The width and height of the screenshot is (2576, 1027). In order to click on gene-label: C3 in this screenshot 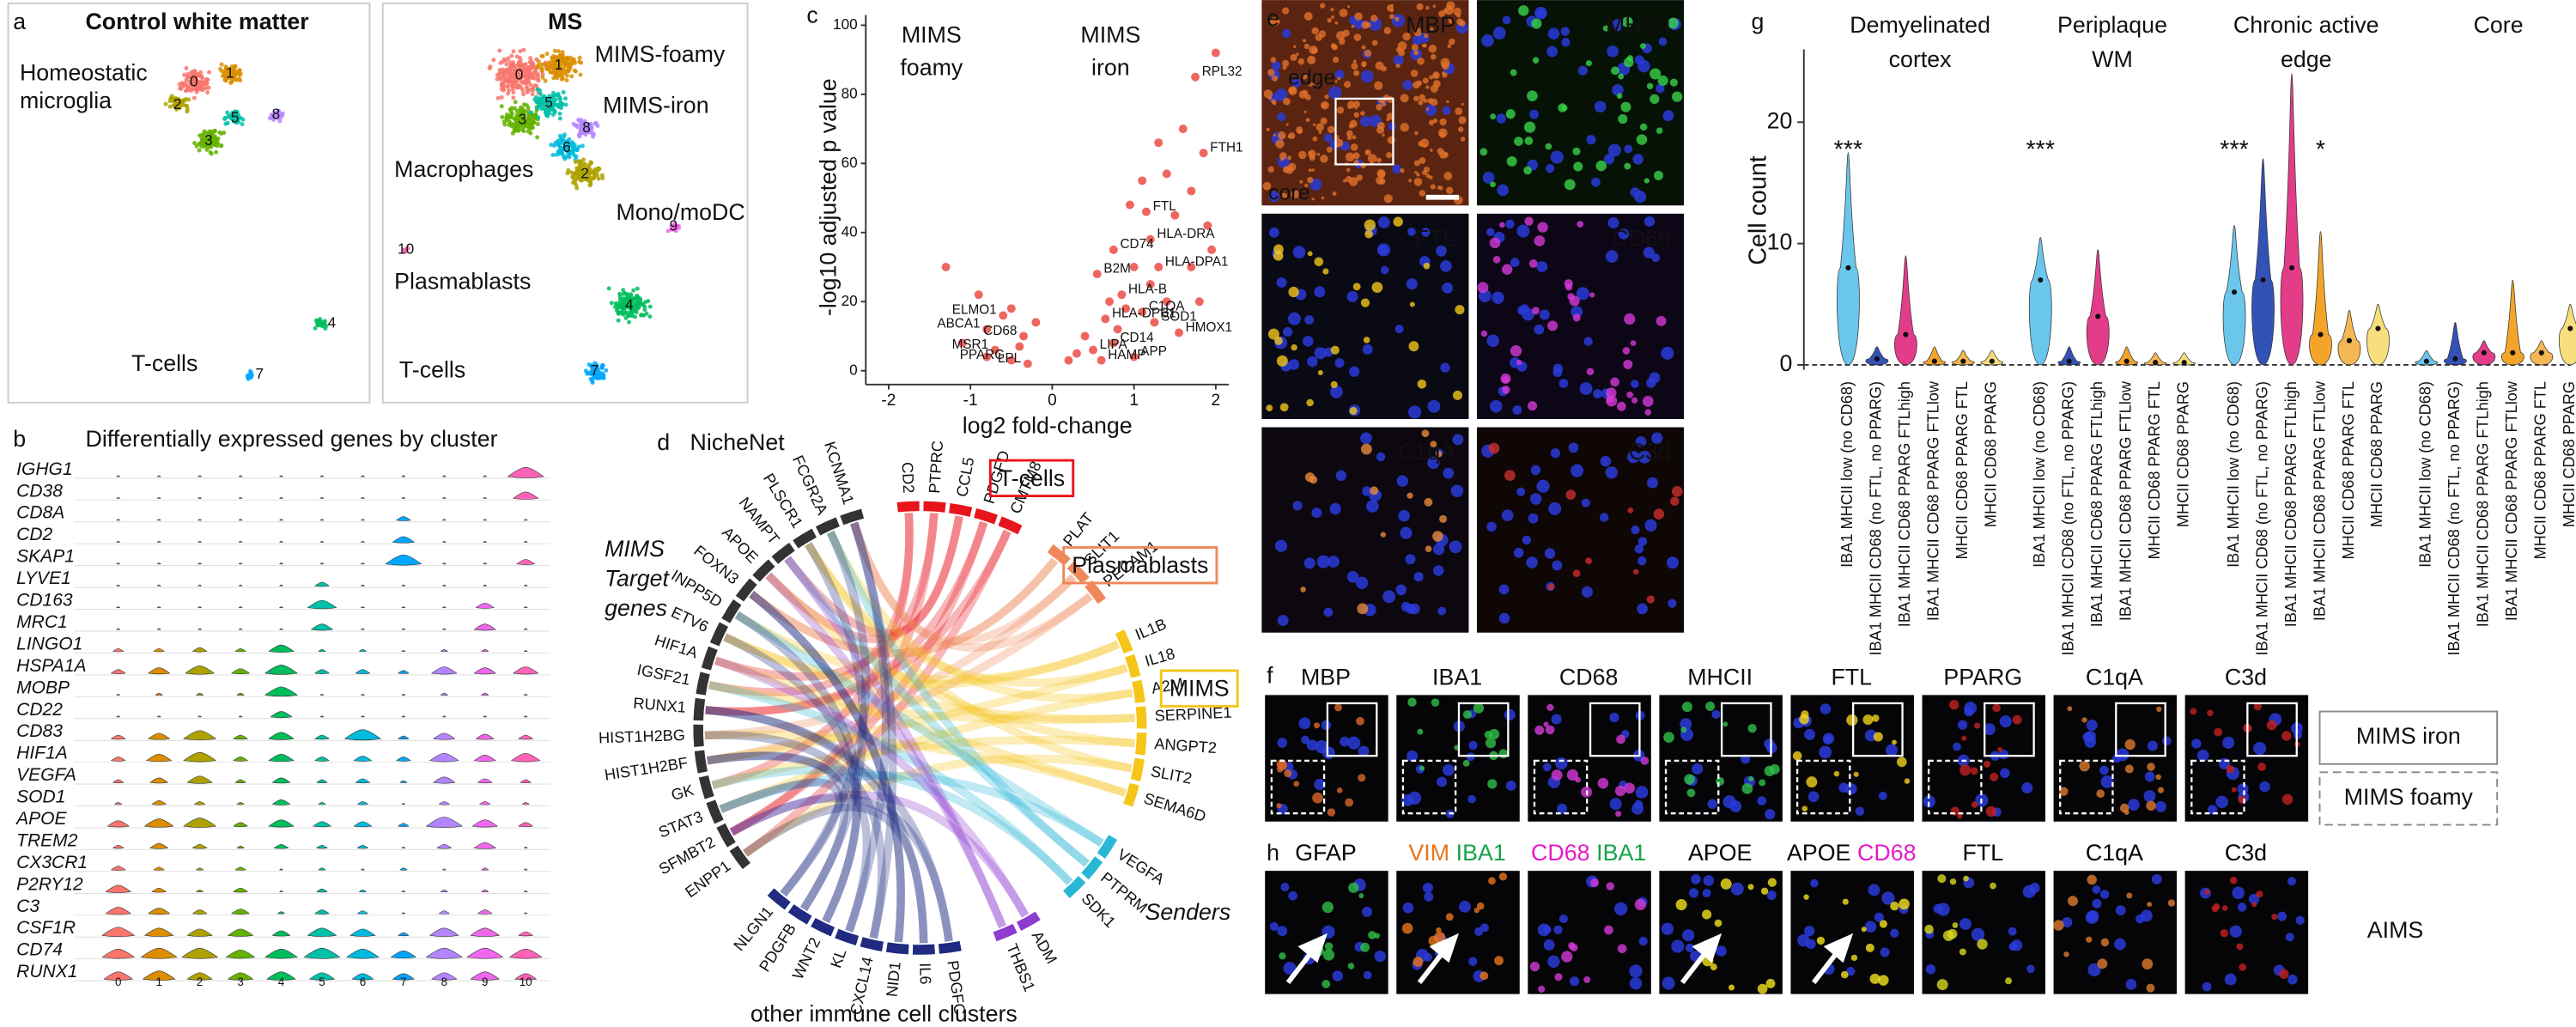, I will do `click(28, 906)`.